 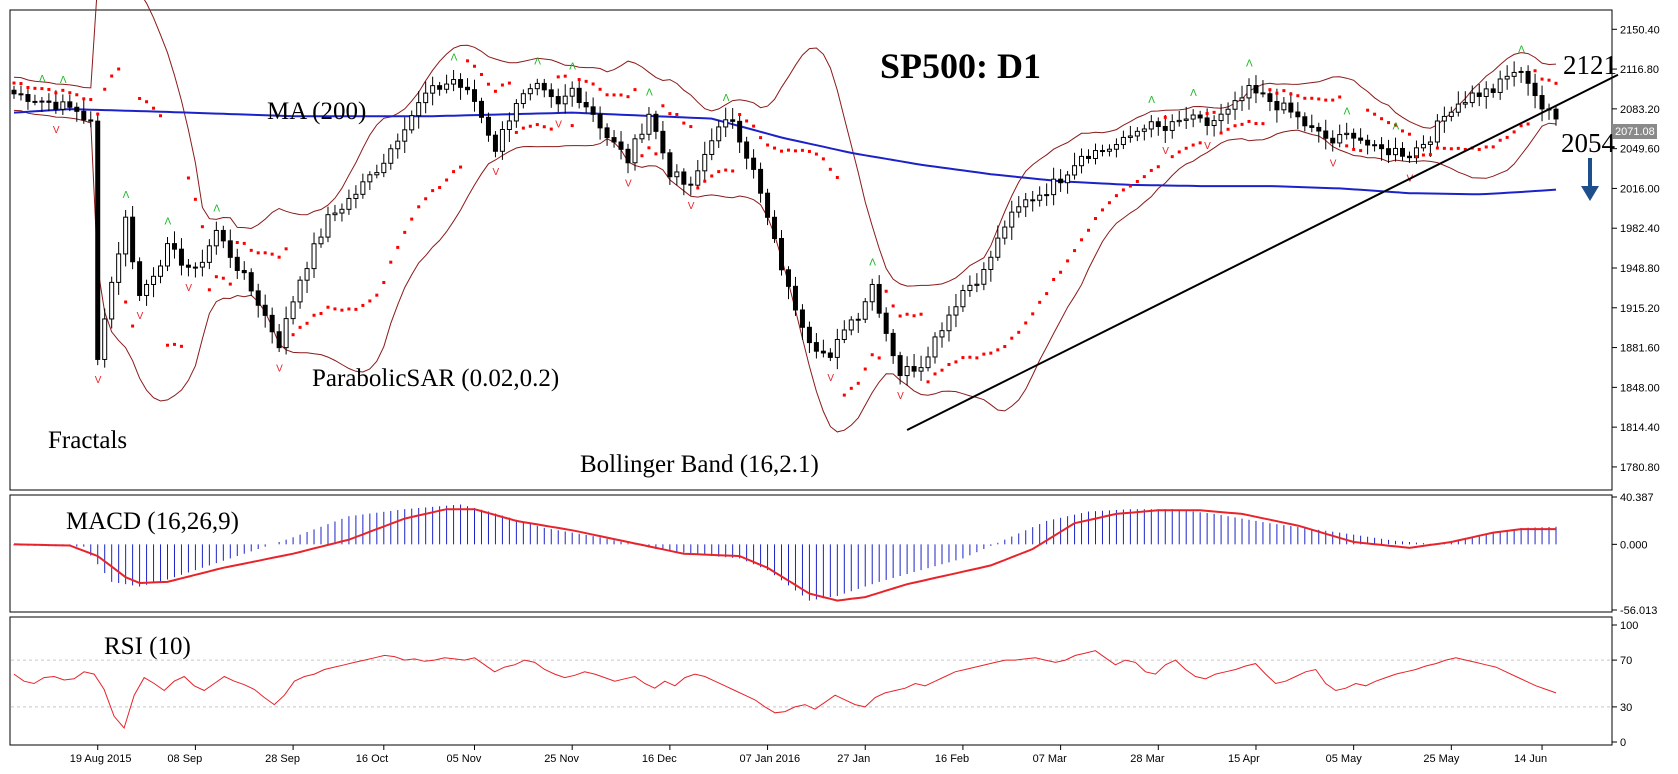 I want to click on time-tick-label: 07 Jan 2016, so click(x=770, y=759).